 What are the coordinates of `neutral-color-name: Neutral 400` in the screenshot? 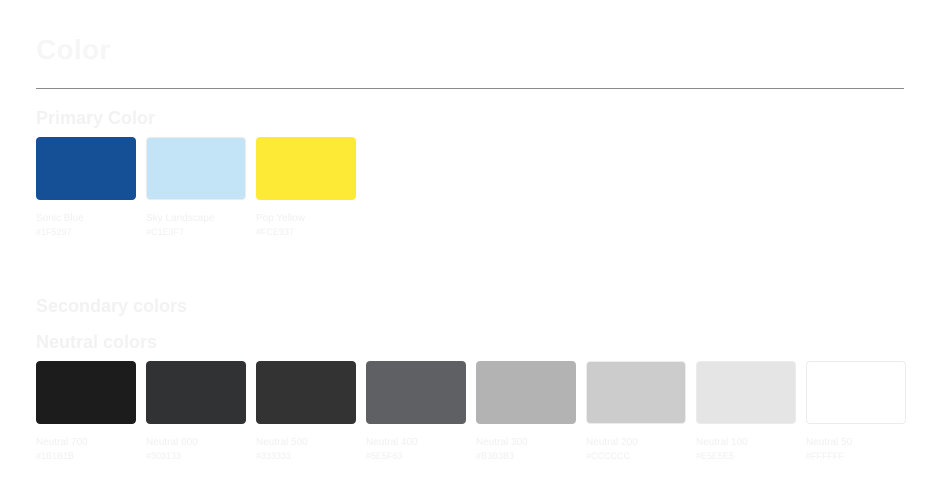 It's located at (392, 442).